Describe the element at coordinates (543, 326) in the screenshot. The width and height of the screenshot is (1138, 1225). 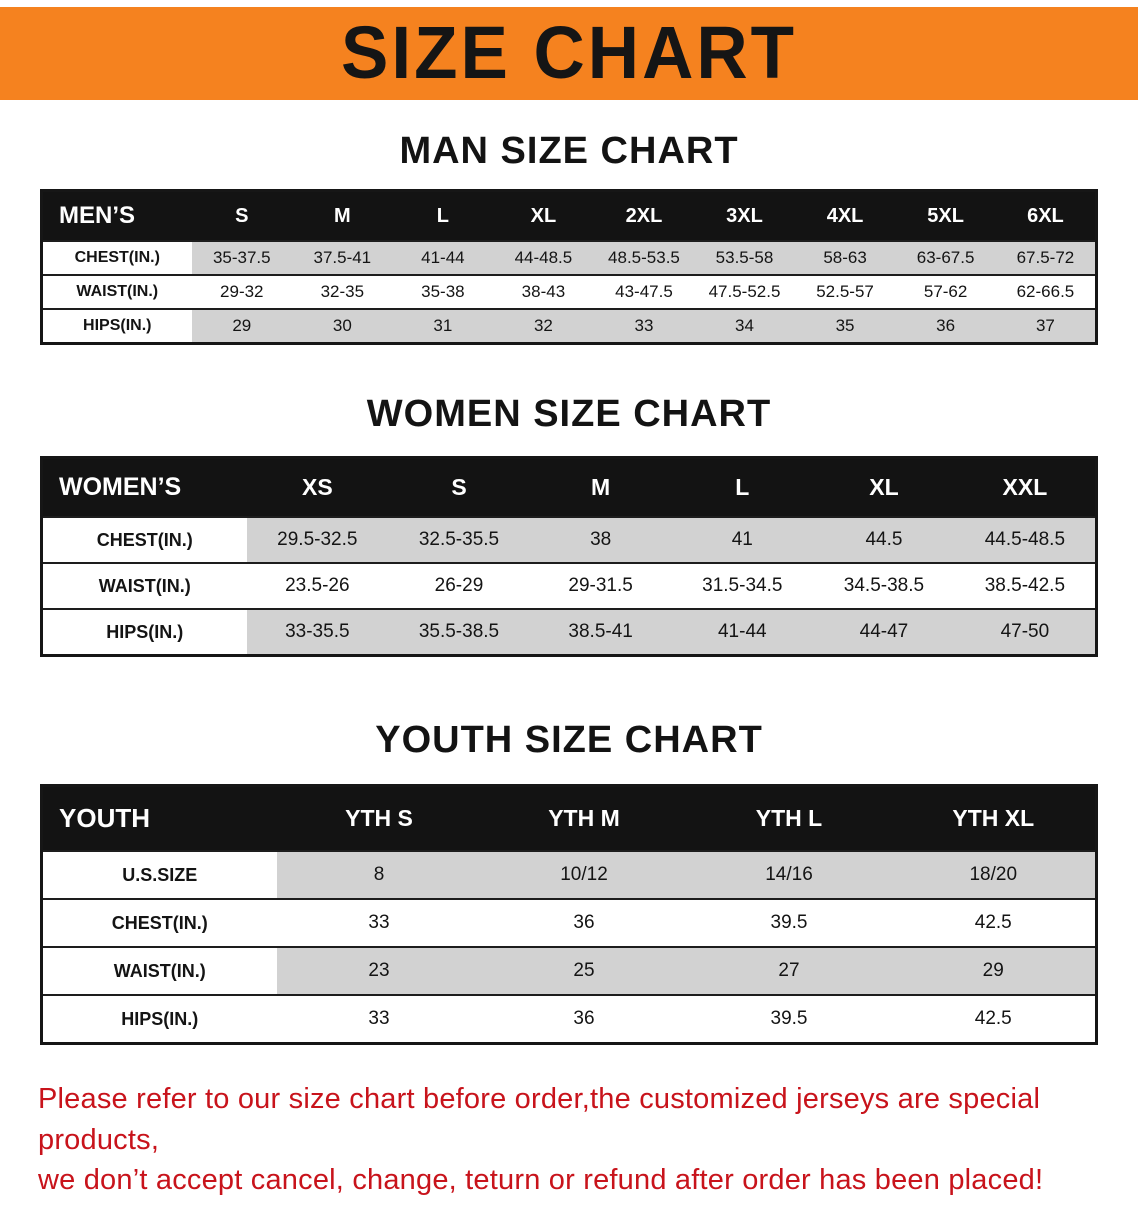
I see `size-value-cell: 32` at that location.